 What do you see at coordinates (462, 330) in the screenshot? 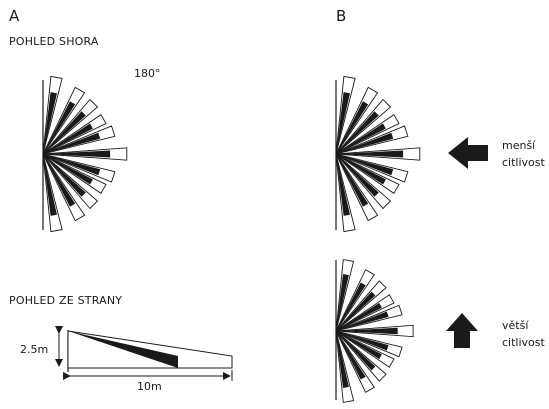
I see `up-arrow-icon` at bounding box center [462, 330].